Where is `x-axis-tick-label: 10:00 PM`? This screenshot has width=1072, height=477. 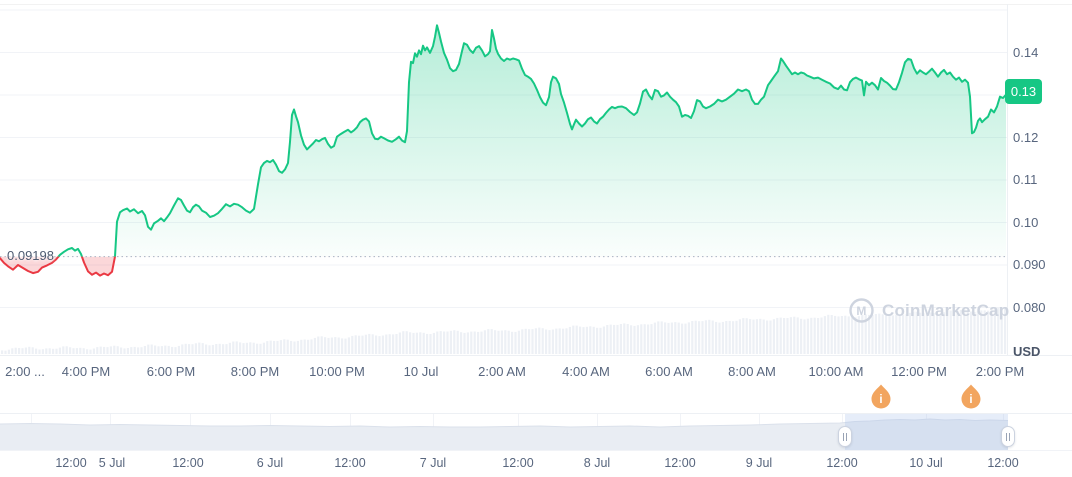
x-axis-tick-label: 10:00 PM is located at coordinates (337, 371).